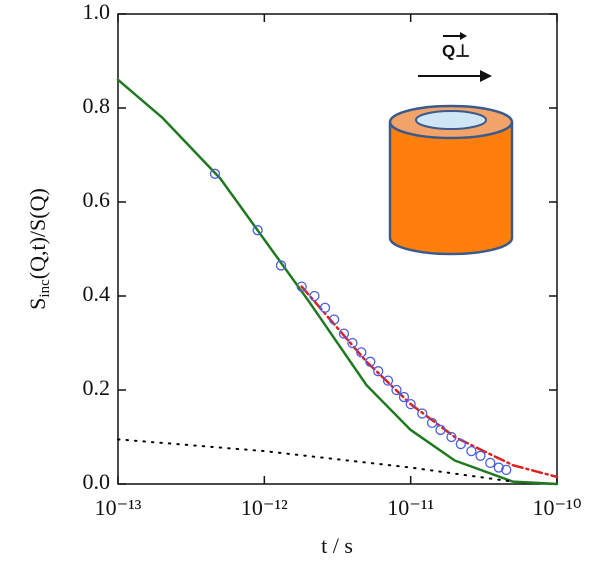  What do you see at coordinates (97, 12) in the screenshot?
I see `y-tick-label: 1.0` at bounding box center [97, 12].